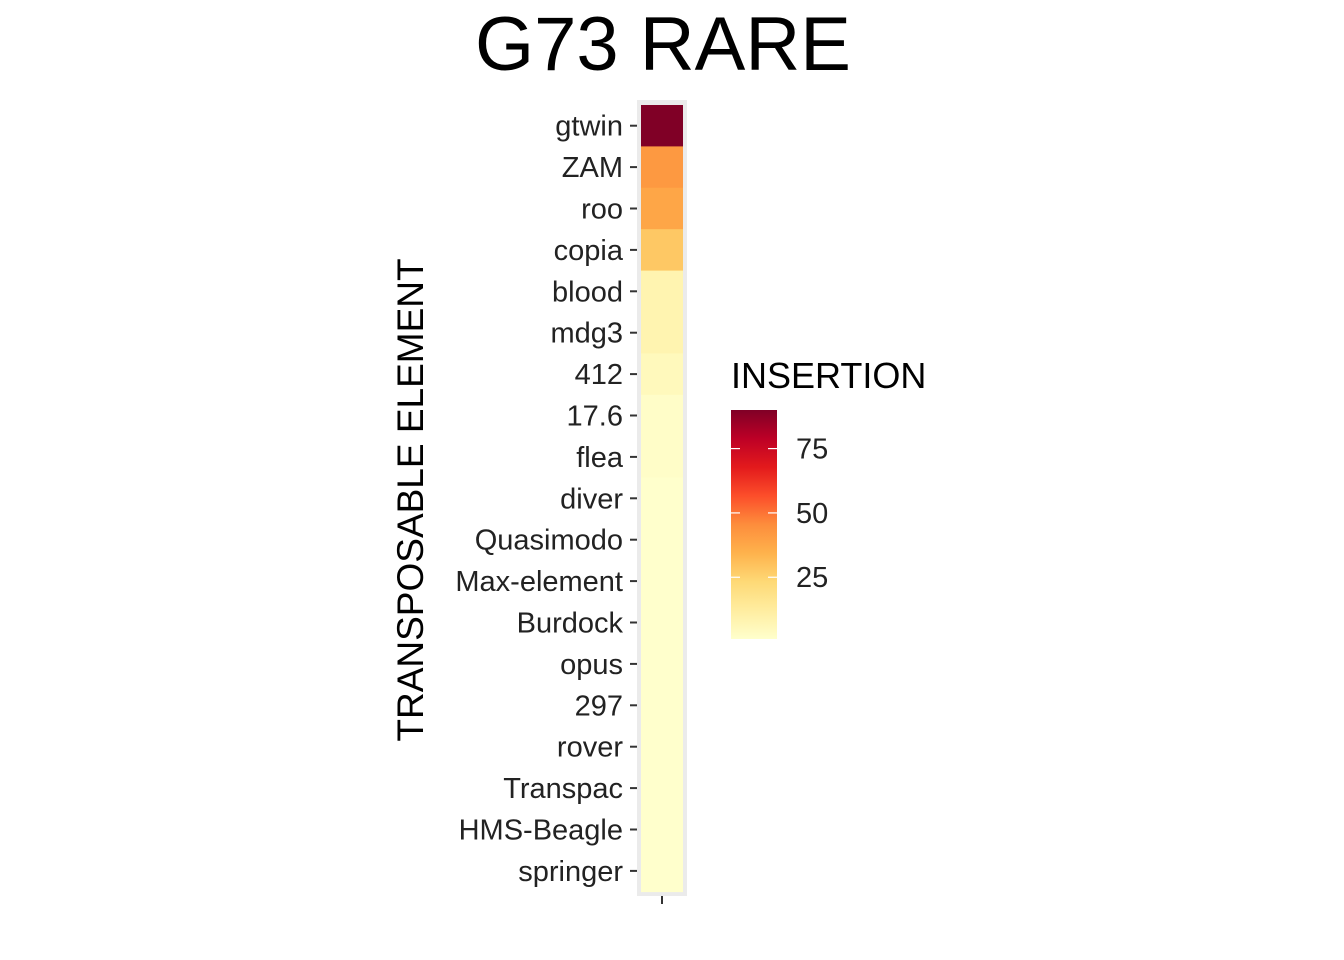  I want to click on legend-tick-label: 25, so click(812, 578).